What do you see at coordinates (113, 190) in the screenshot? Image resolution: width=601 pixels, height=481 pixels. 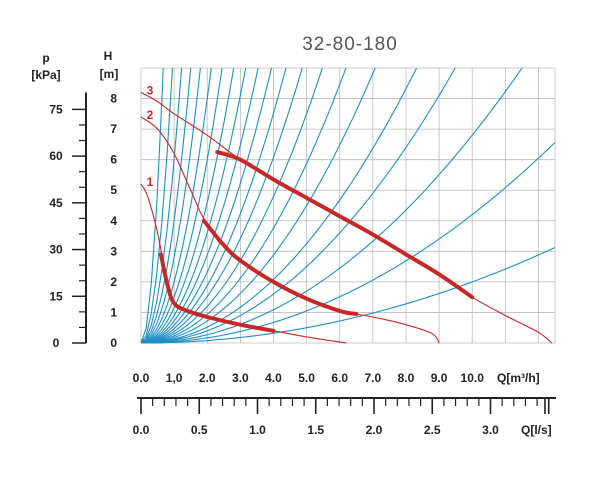 I see `head-tick-label: 5` at bounding box center [113, 190].